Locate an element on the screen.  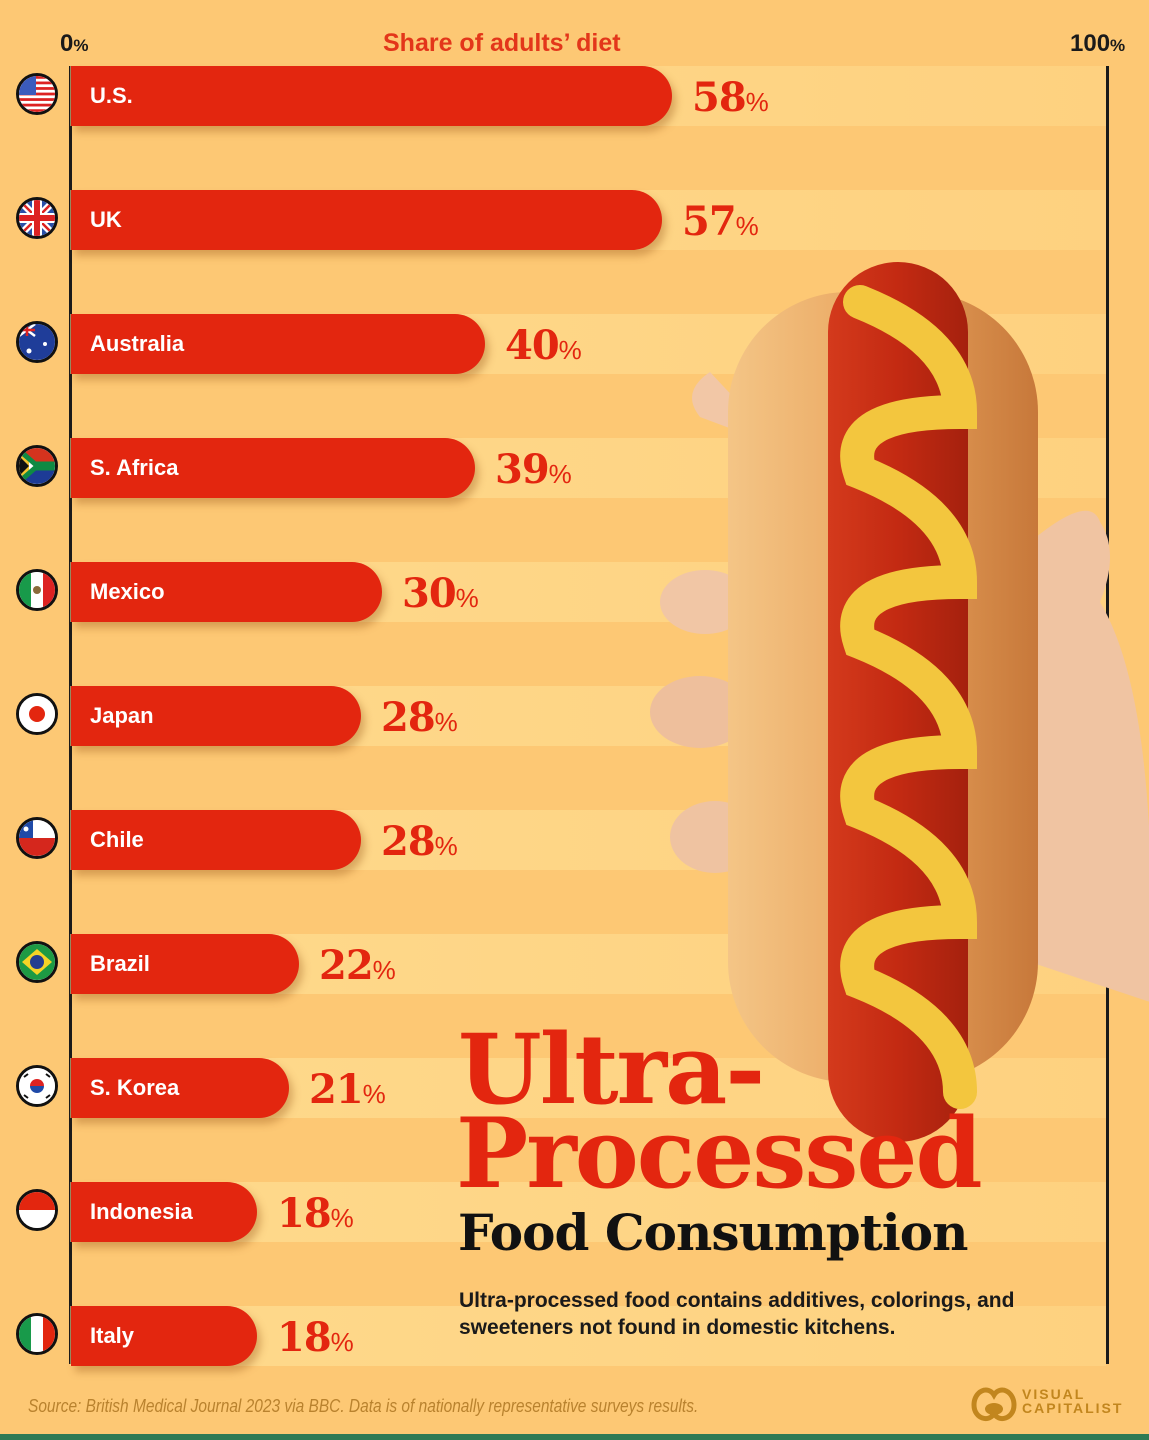
bar: S. Africa is located at coordinates (273, 468).